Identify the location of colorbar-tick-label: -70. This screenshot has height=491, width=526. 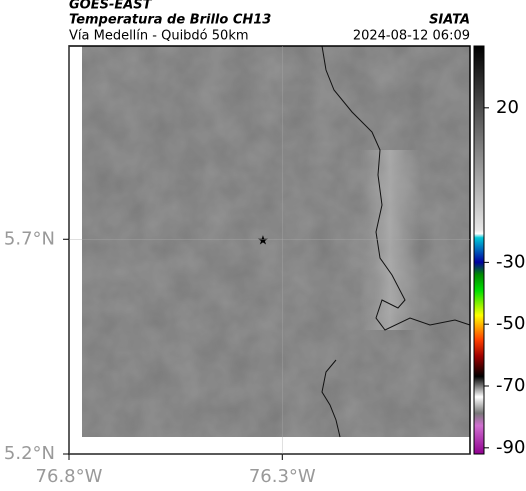
(510, 385).